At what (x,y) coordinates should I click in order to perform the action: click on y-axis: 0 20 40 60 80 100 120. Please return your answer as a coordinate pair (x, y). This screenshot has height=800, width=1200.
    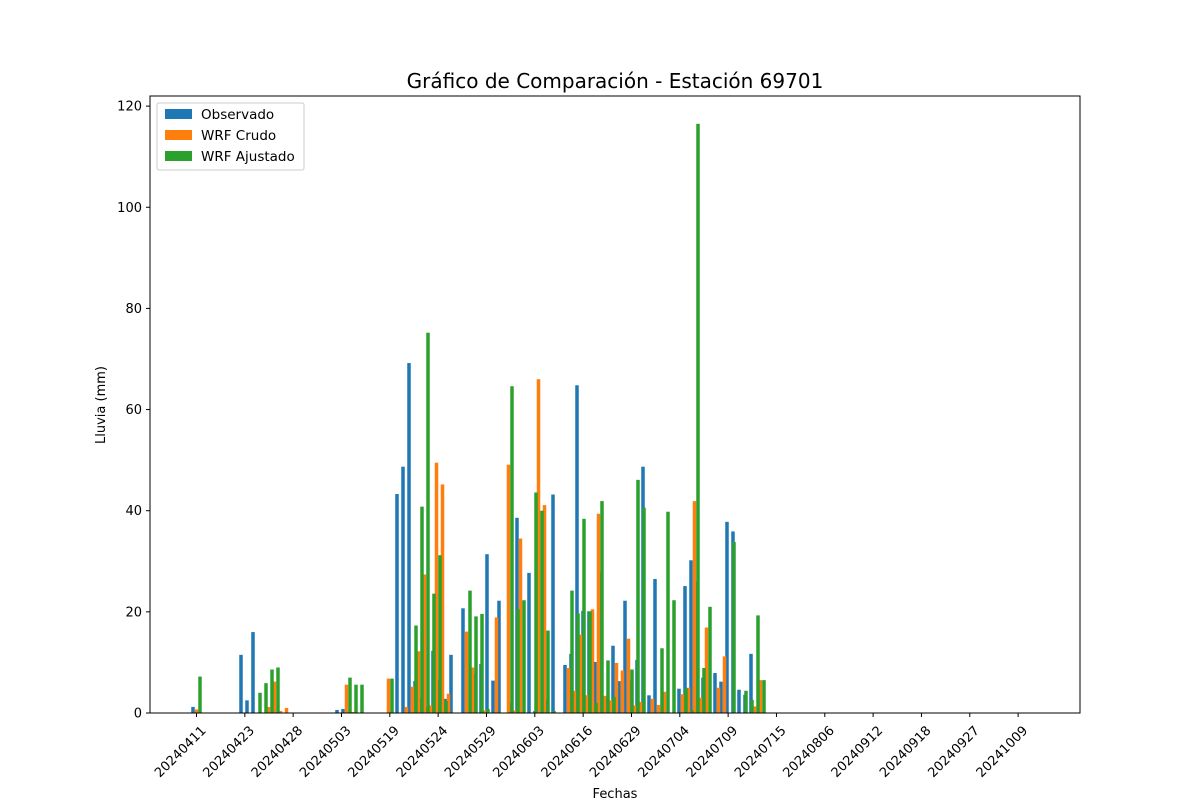
    Looking at the image, I should click on (133, 411).